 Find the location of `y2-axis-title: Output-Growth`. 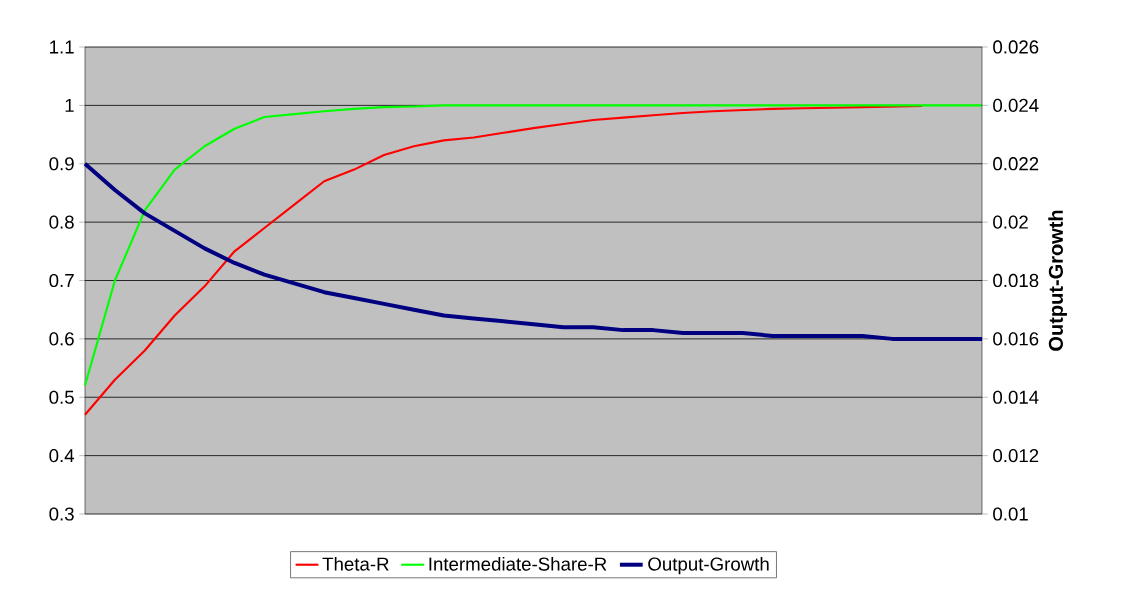

y2-axis-title: Output-Growth is located at coordinates (1057, 280).